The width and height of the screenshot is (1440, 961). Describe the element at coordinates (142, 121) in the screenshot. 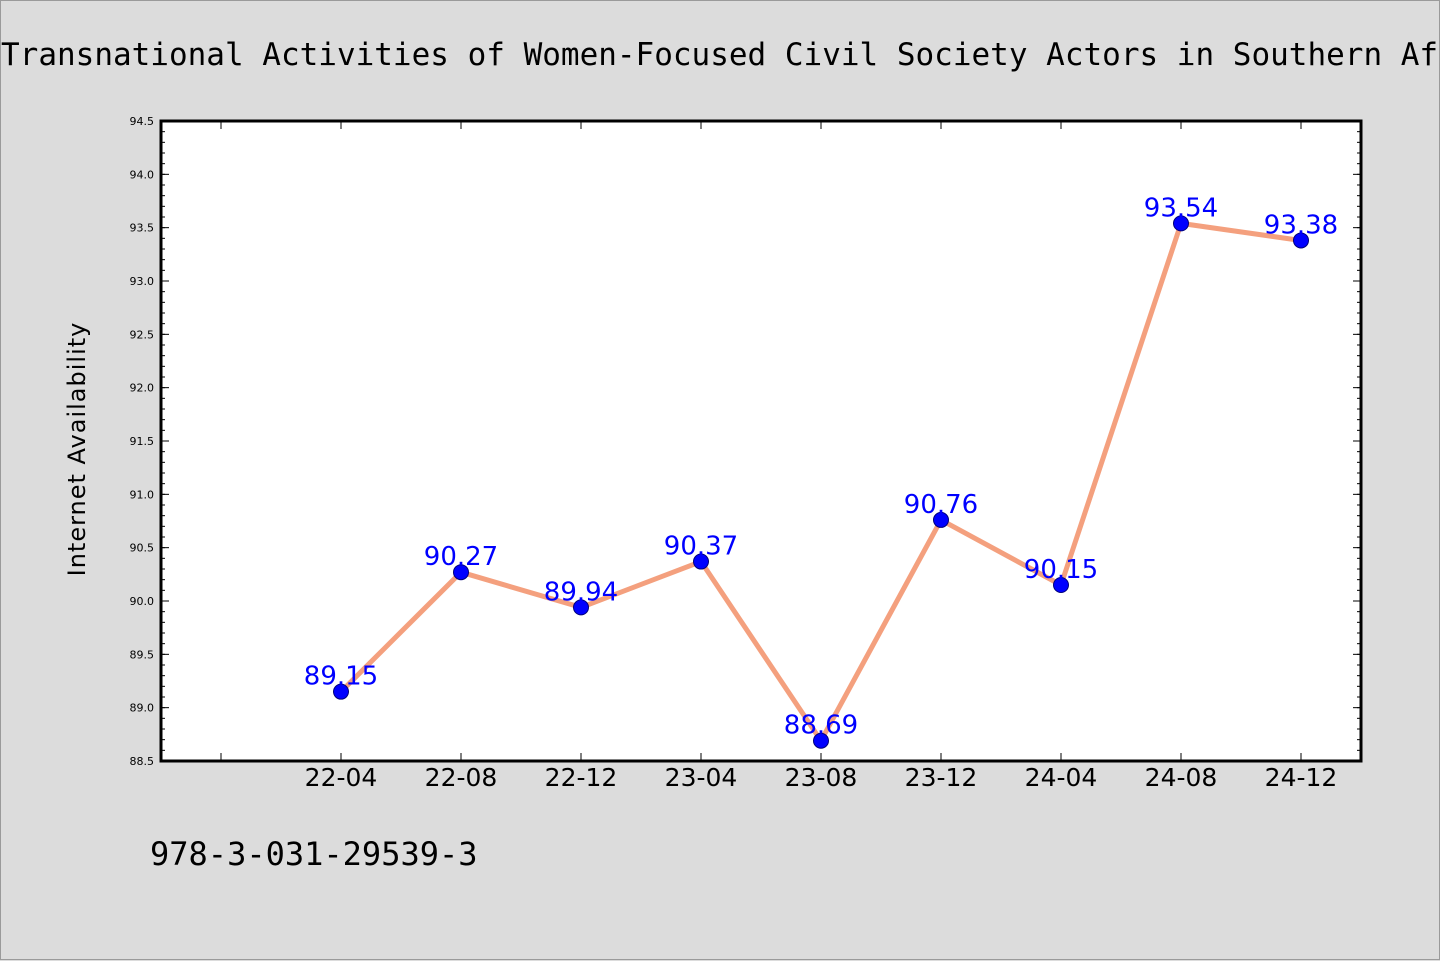

I see `y-tick-label: 94.5` at that location.